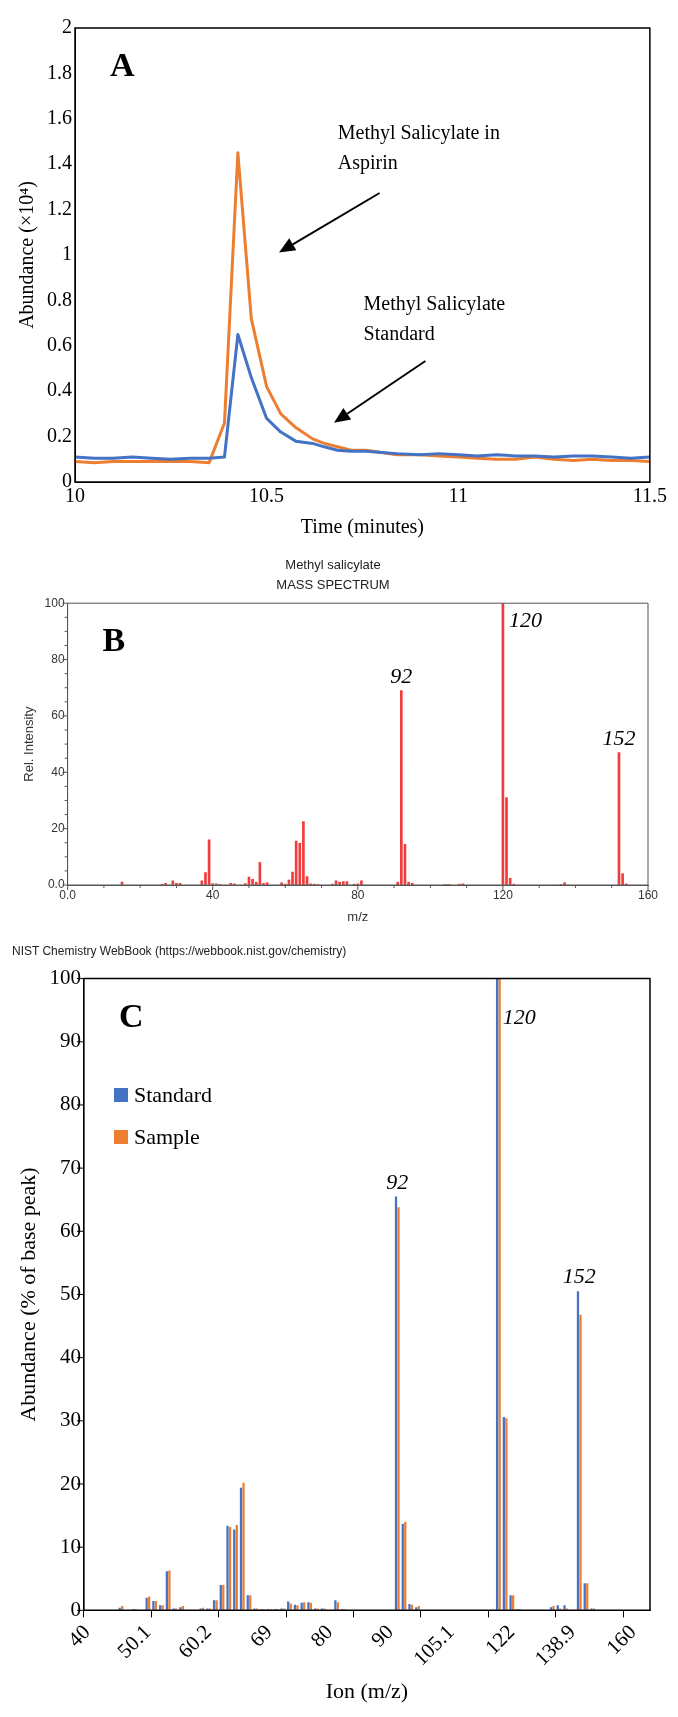 The image size is (678, 1717). I want to click on legend-label: Standard, so click(173, 1094).